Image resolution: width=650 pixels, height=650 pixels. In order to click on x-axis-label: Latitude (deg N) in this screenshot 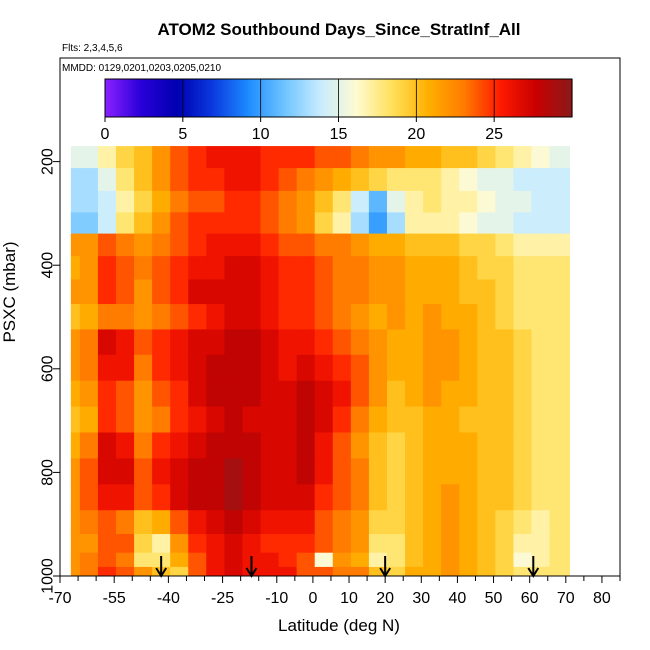, I will do `click(339, 625)`.